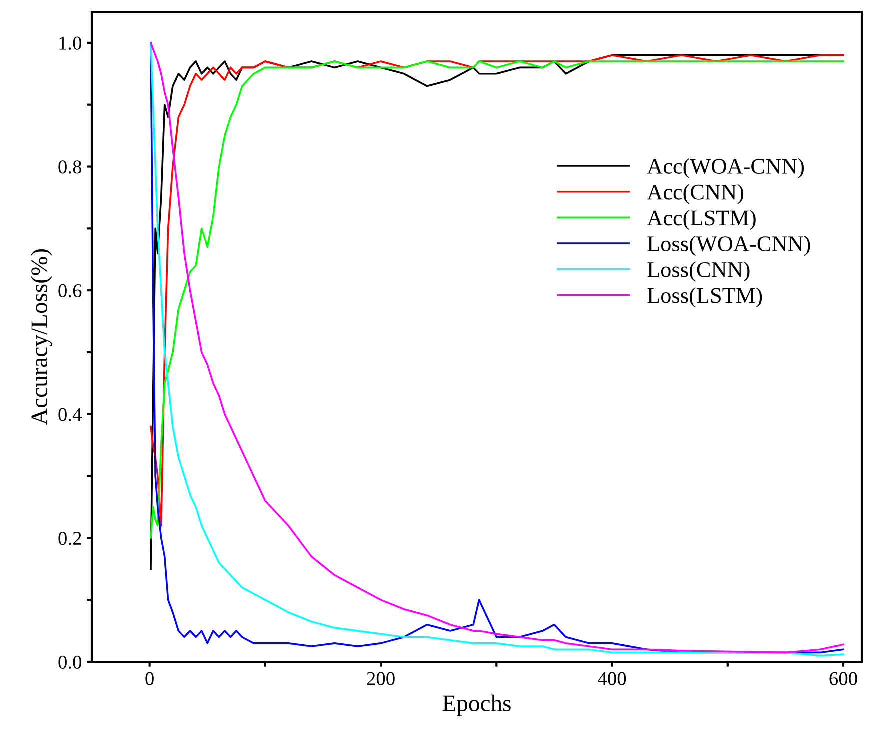 This screenshot has height=744, width=892. Describe the element at coordinates (71, 43) in the screenshot. I see `y-tick-label: 1.0` at that location.